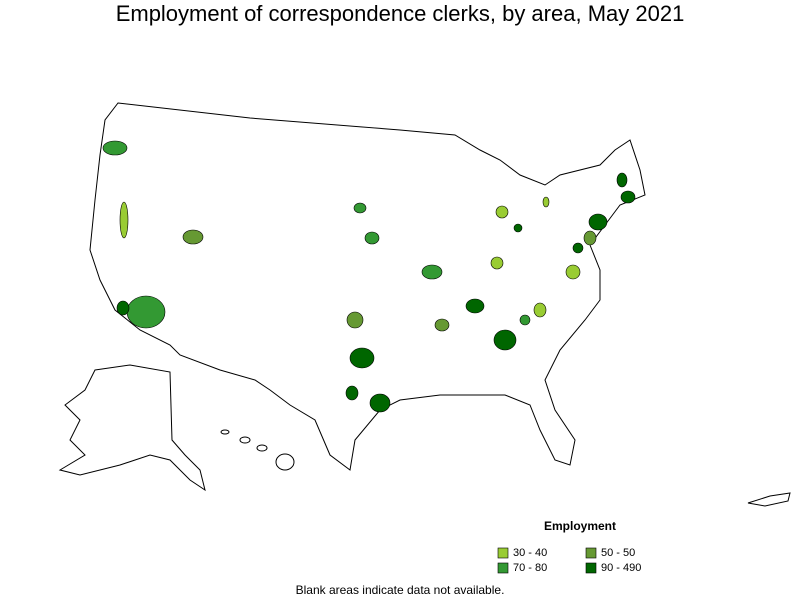 The width and height of the screenshot is (800, 600). Describe the element at coordinates (569, 560) in the screenshot. I see `legend: 30 - 40 70 - 80 50 - 50 90 - 490` at that location.